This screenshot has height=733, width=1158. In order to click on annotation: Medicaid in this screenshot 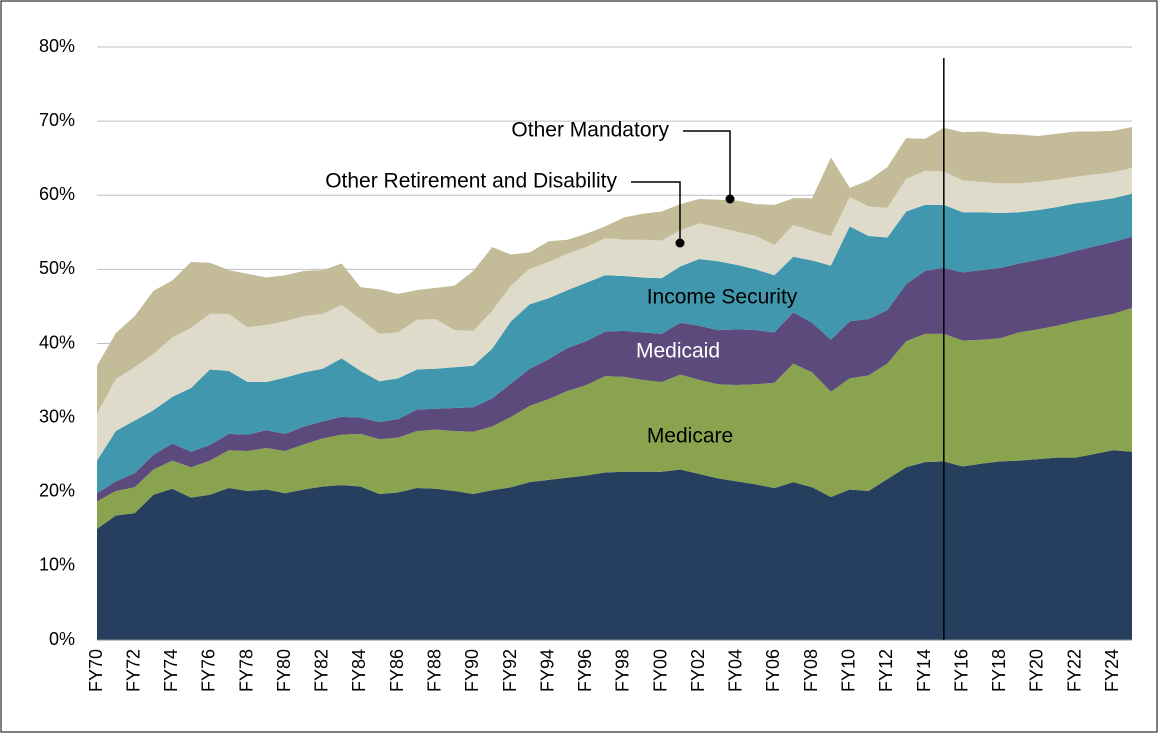, I will do `click(678, 351)`.